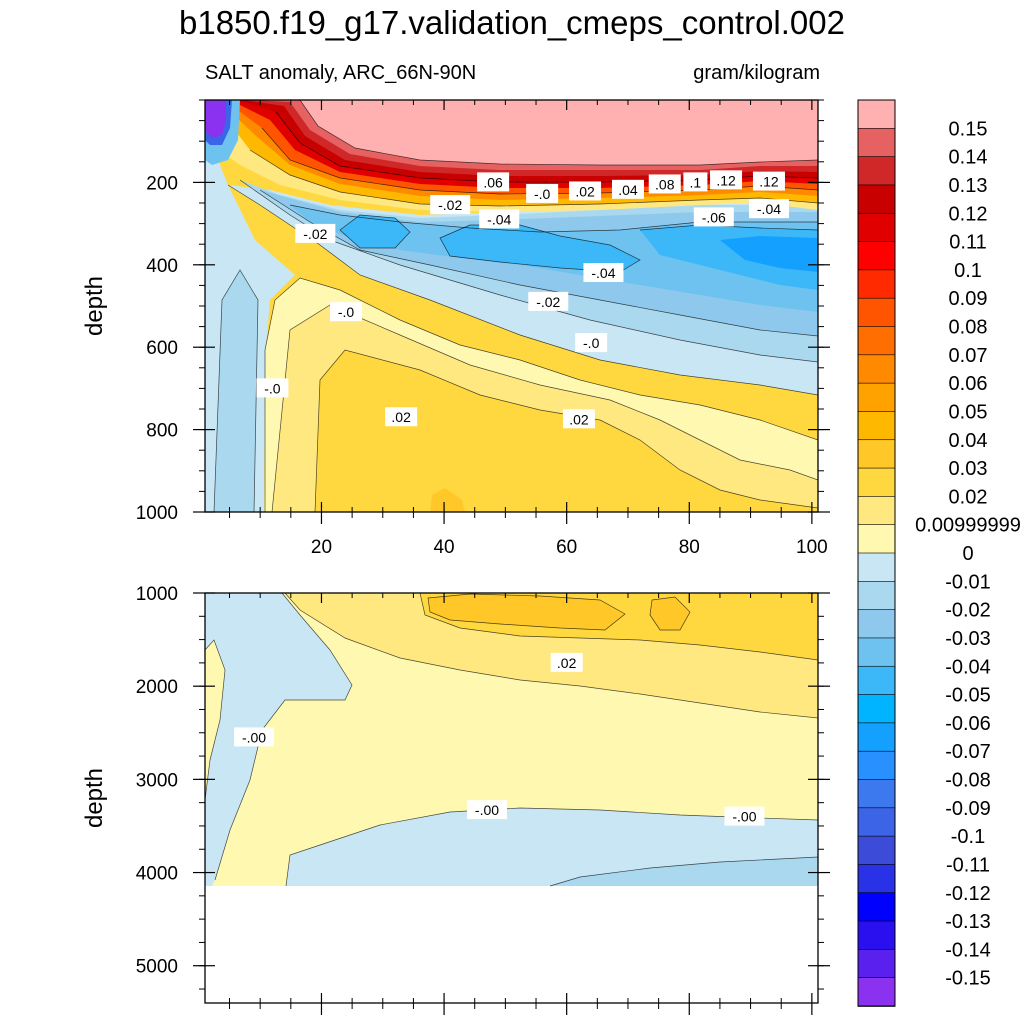 Image resolution: width=1024 pixels, height=1024 pixels. I want to click on colorbar-label: -0.03, so click(968, 639).